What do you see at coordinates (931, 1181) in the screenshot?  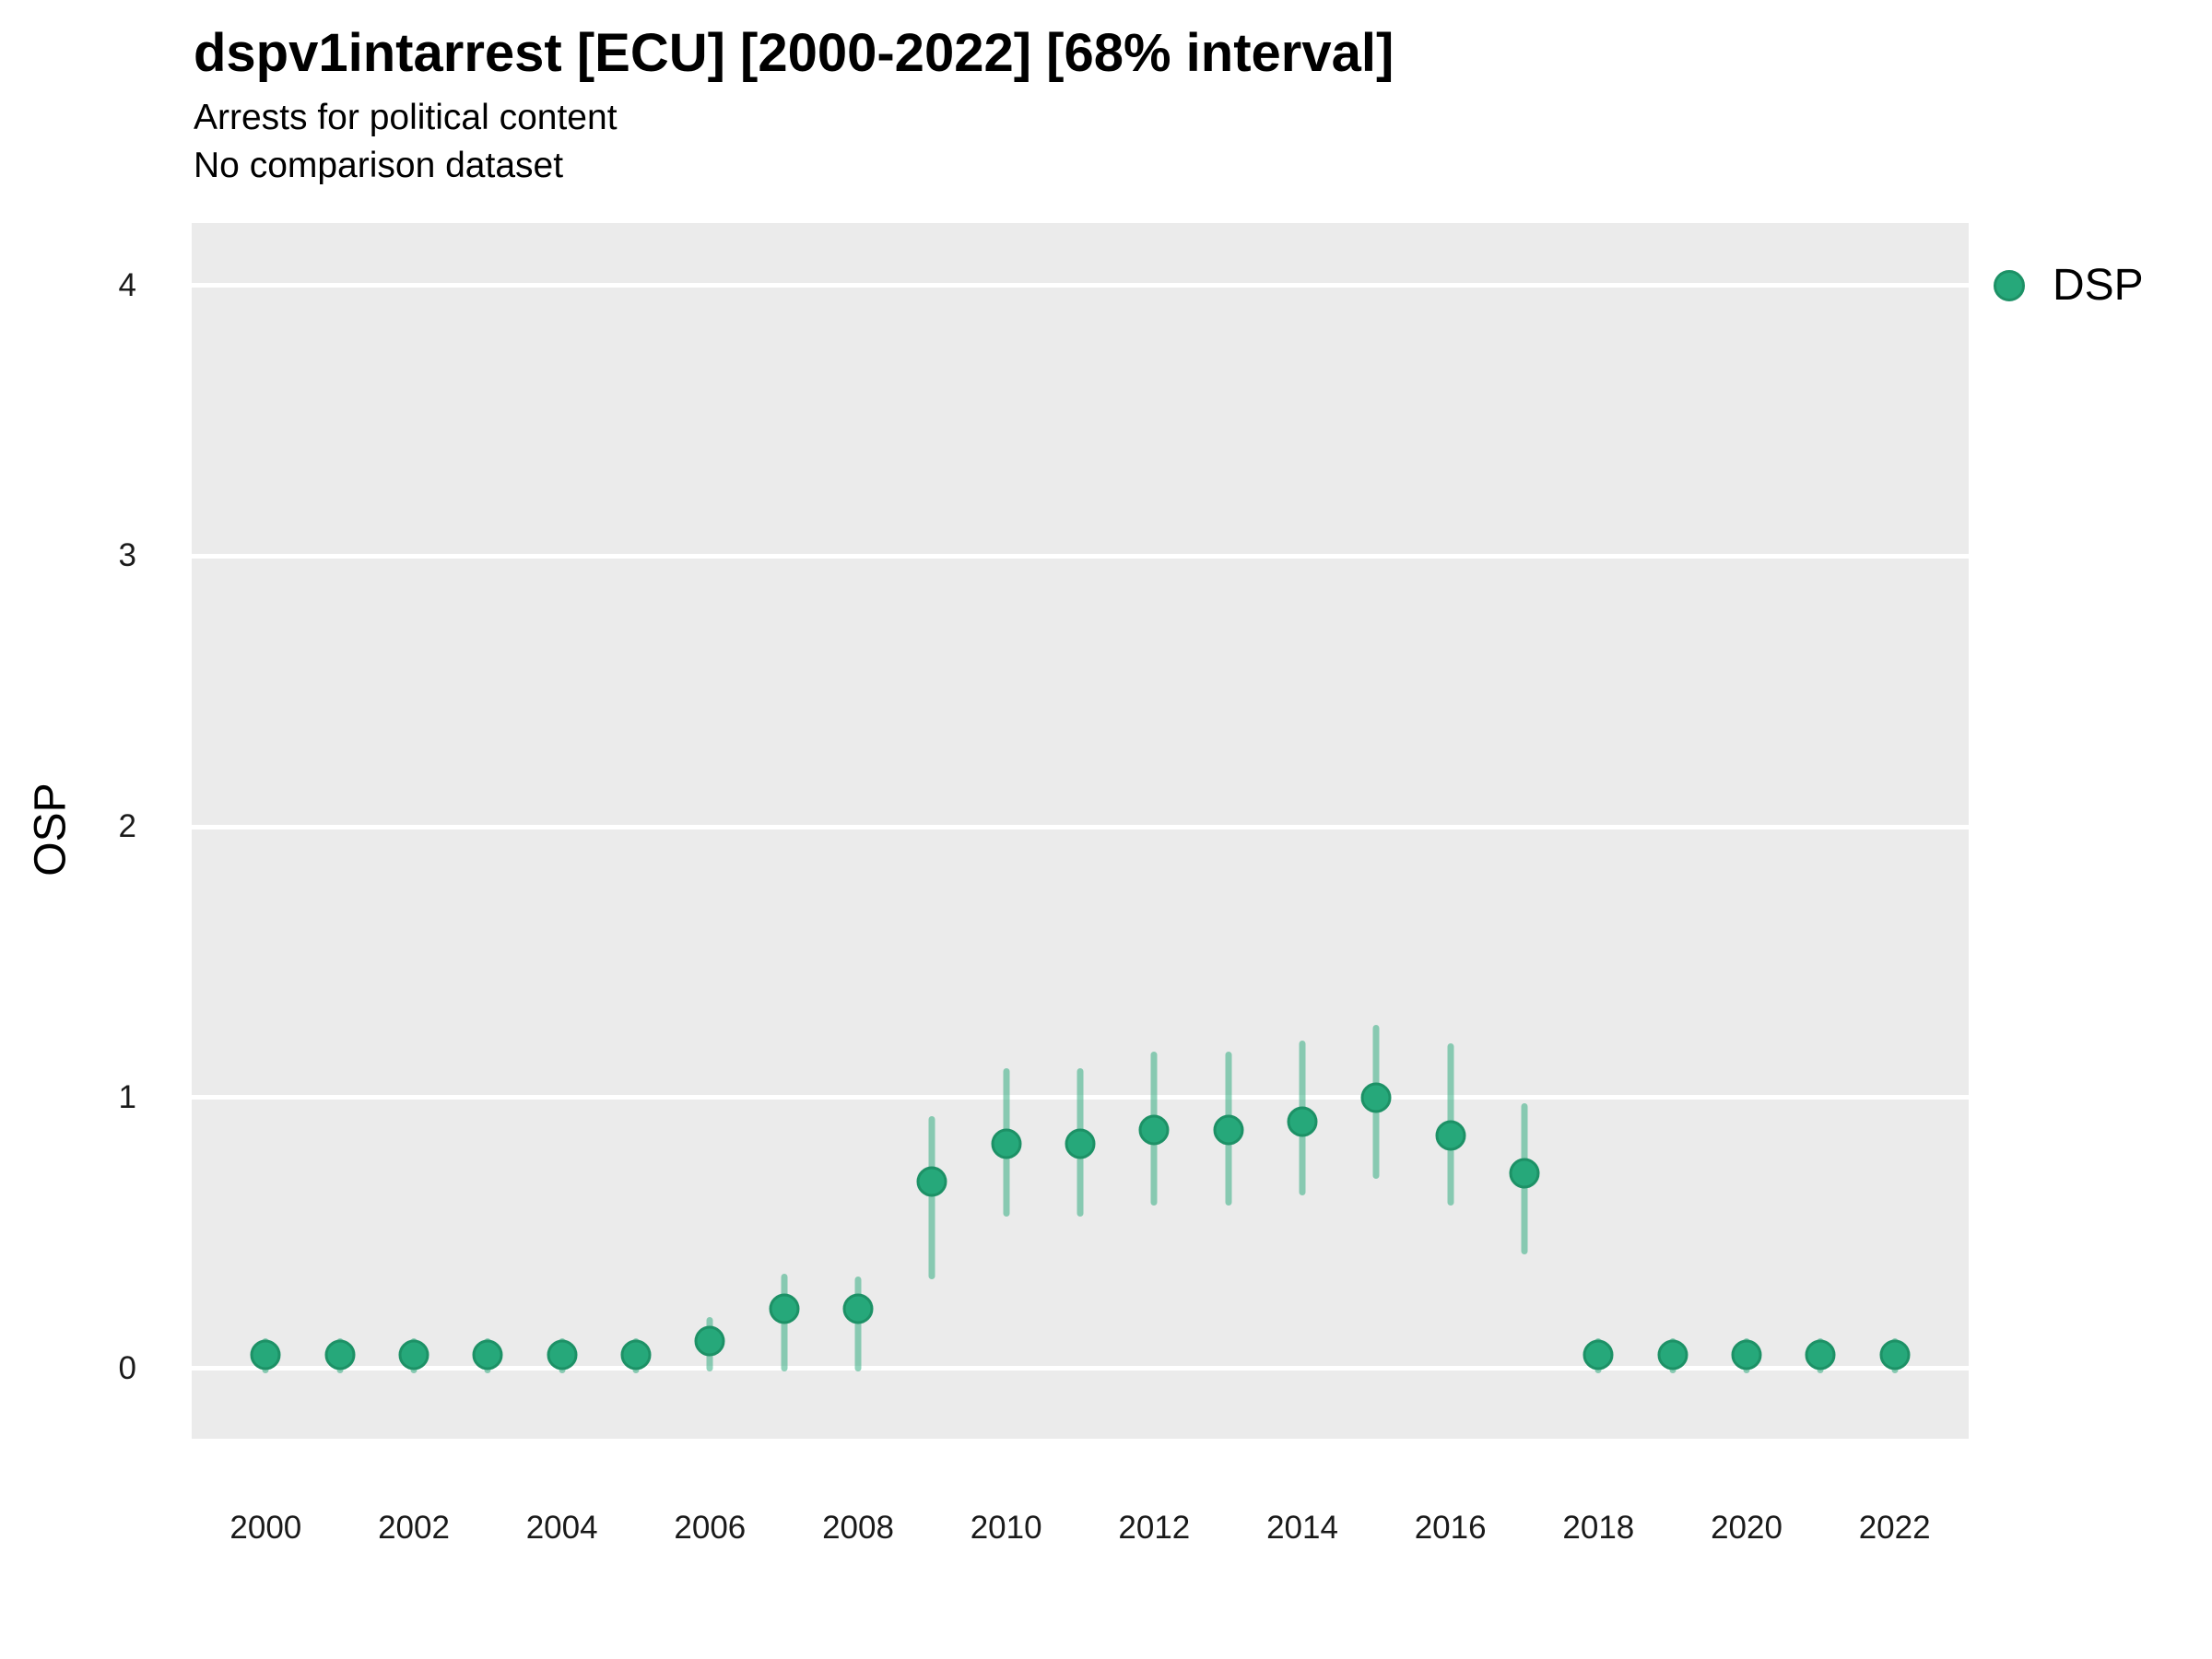 I see `data-point-2009` at bounding box center [931, 1181].